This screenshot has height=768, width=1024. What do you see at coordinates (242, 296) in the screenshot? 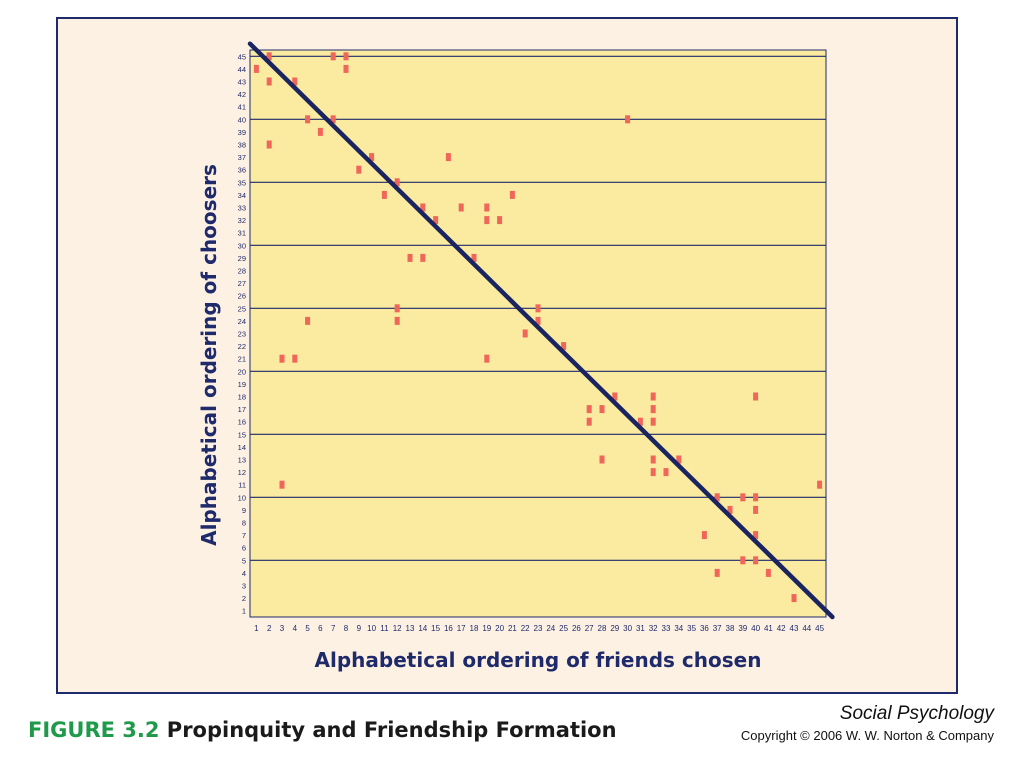
I see `y-tick-label: 26` at bounding box center [242, 296].